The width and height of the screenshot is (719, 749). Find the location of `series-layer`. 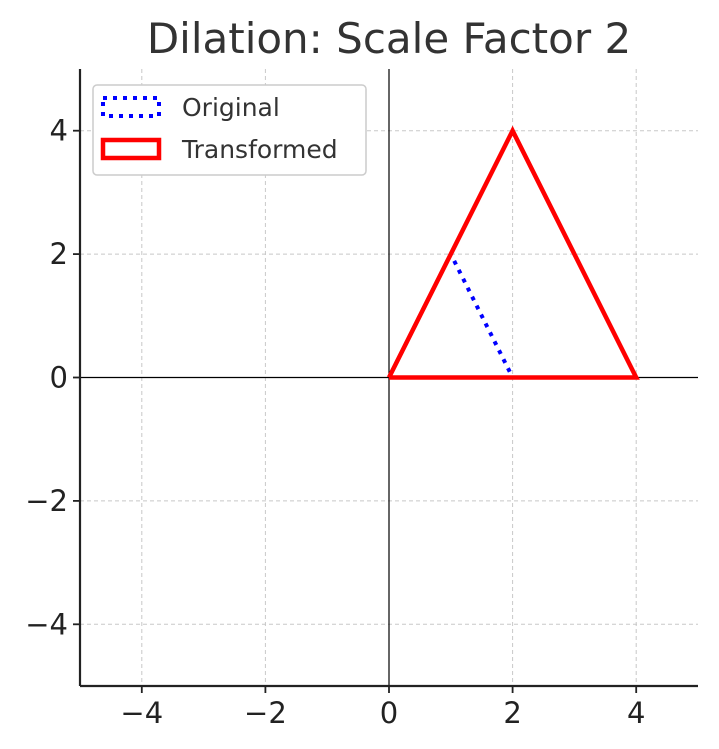

series-layer is located at coordinates (513, 252).